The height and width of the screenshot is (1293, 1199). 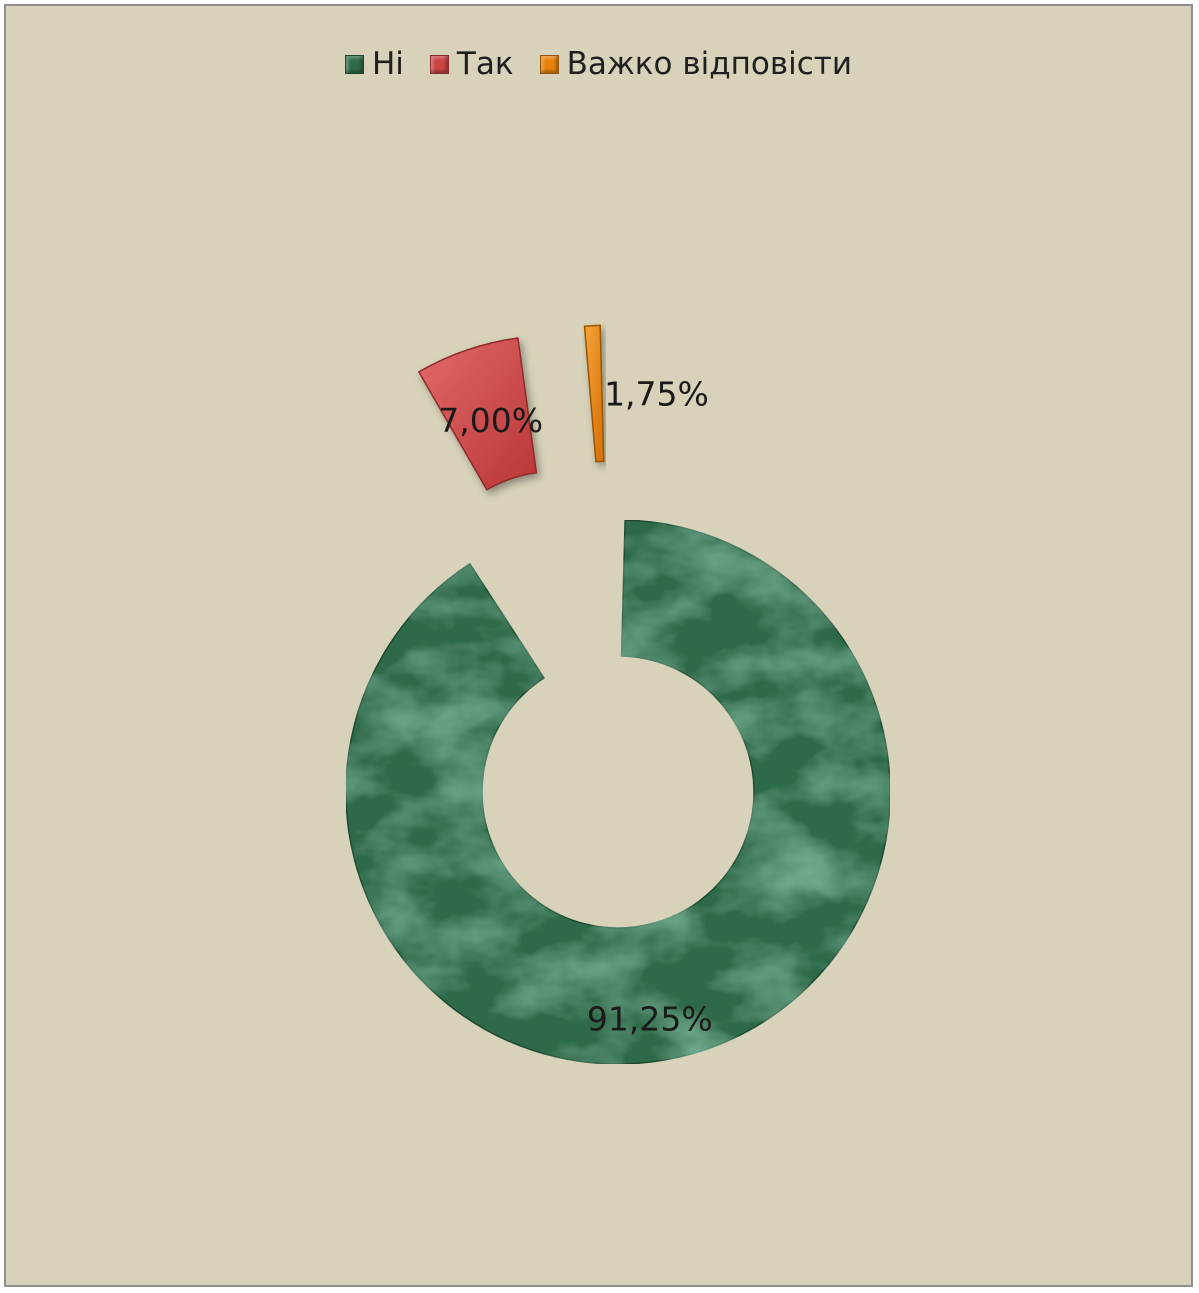 I want to click on slice-tak, so click(x=477, y=414).